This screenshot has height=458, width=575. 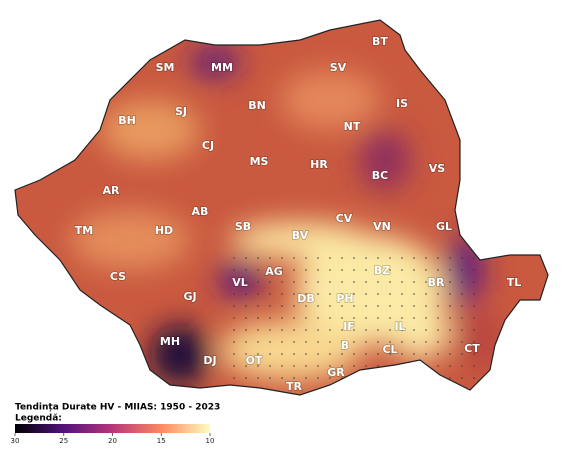 What do you see at coordinates (112, 190) in the screenshot?
I see `county-label: AR` at bounding box center [112, 190].